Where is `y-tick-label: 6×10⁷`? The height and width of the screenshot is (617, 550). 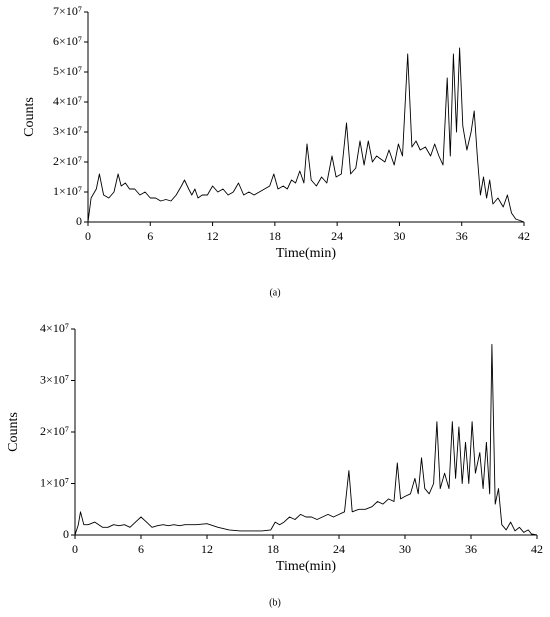
y-tick-label: 6×10⁷ is located at coordinates (67, 41).